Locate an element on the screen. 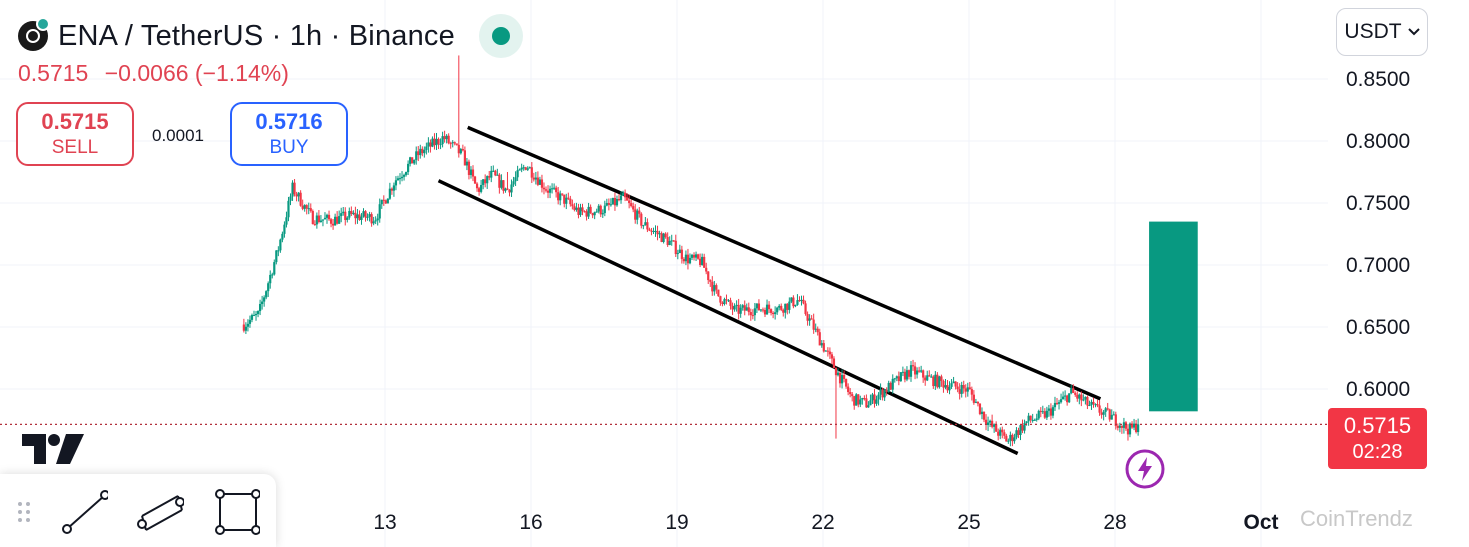  buy-button: 0.5716 BUY is located at coordinates (289, 134).